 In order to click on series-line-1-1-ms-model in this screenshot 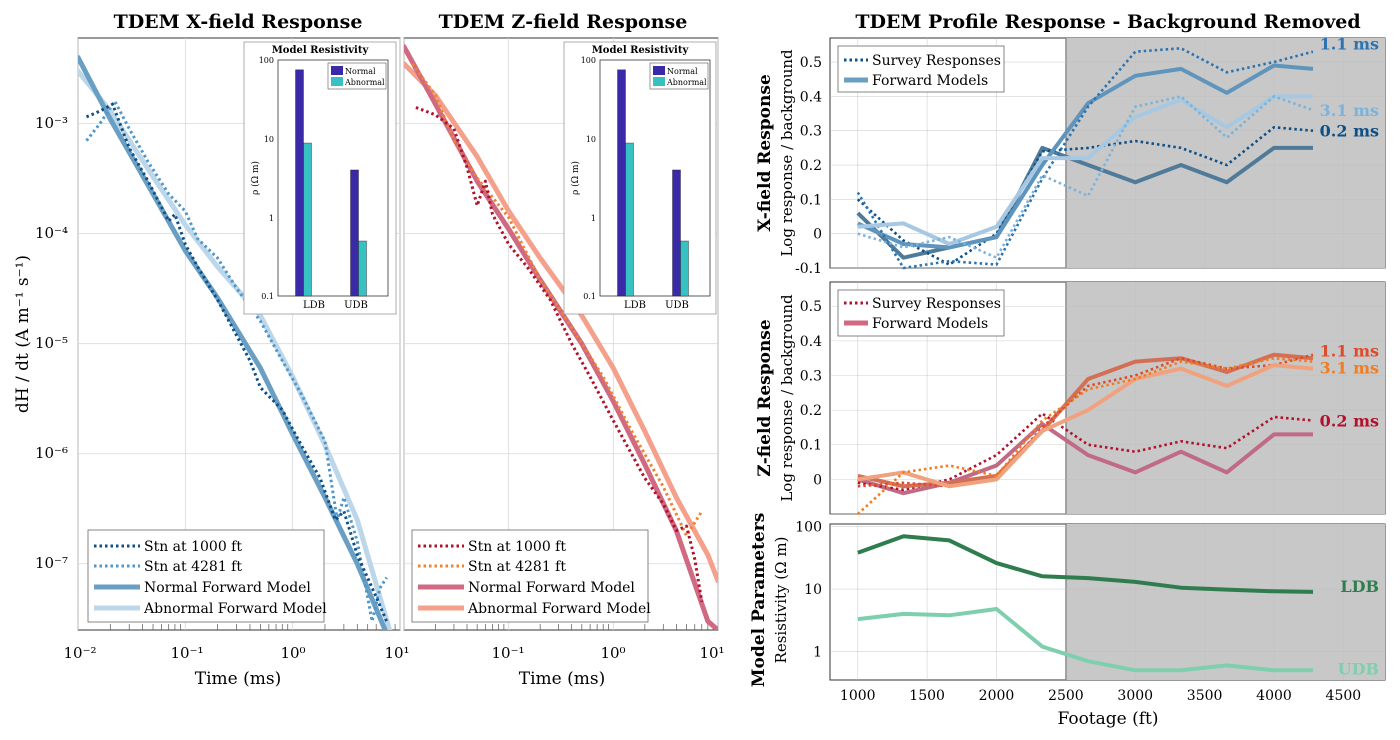, I will do `click(1085, 156)`.